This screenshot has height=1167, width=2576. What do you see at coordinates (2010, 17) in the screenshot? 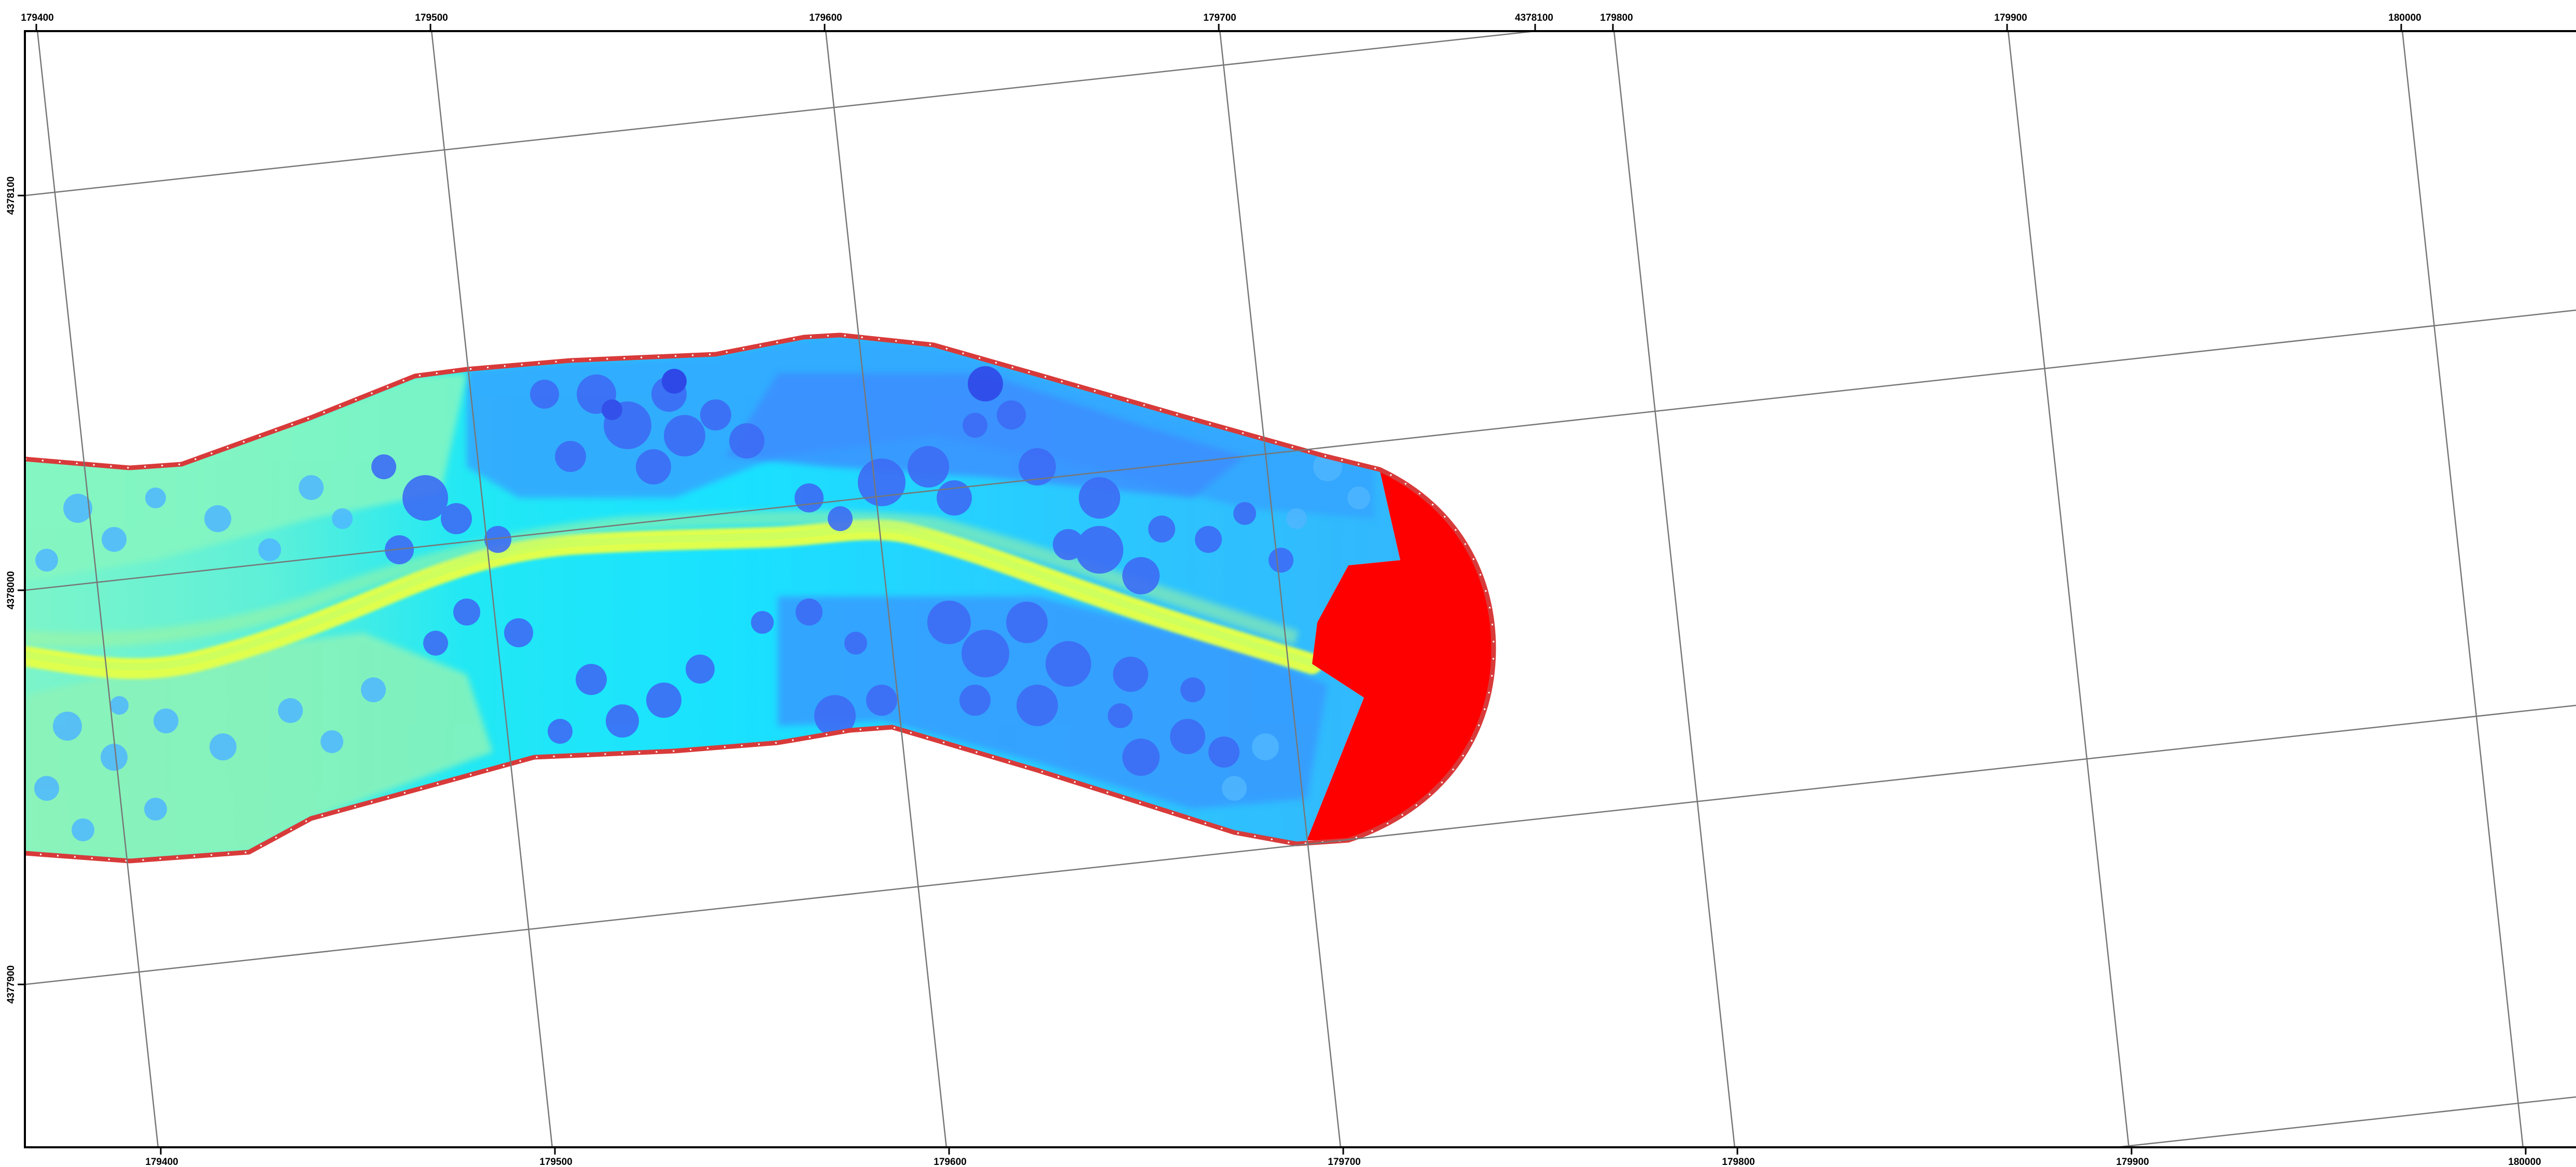
I see `top-label: 179900` at bounding box center [2010, 17].